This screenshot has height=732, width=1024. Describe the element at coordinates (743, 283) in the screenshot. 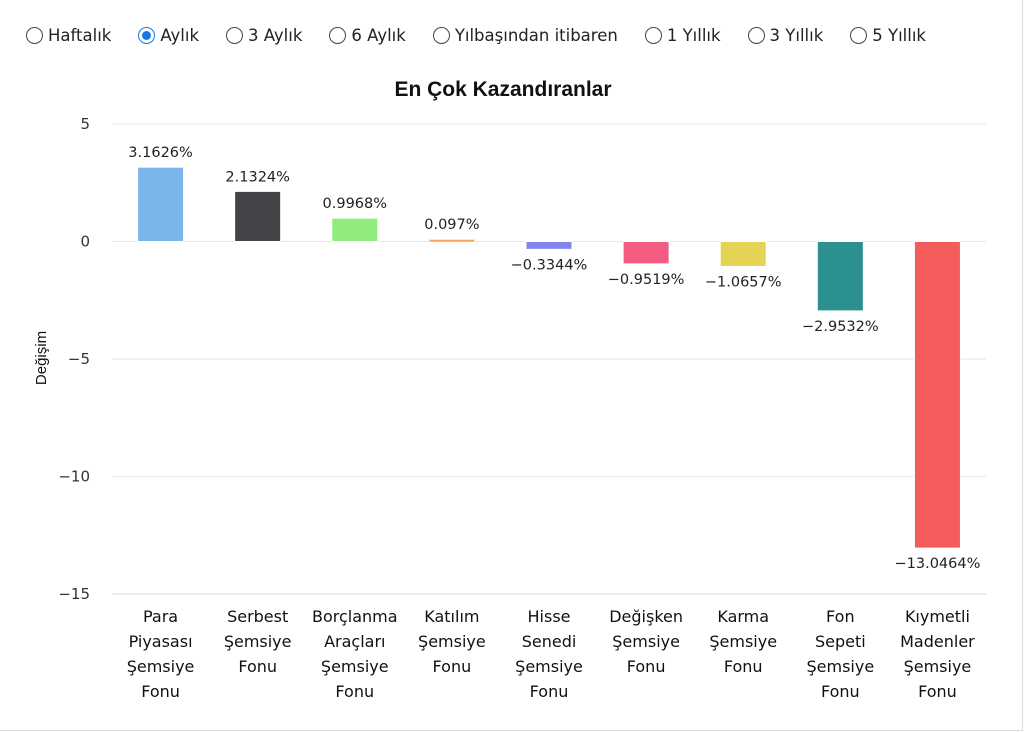

I see `data-label: −1.0657%` at that location.